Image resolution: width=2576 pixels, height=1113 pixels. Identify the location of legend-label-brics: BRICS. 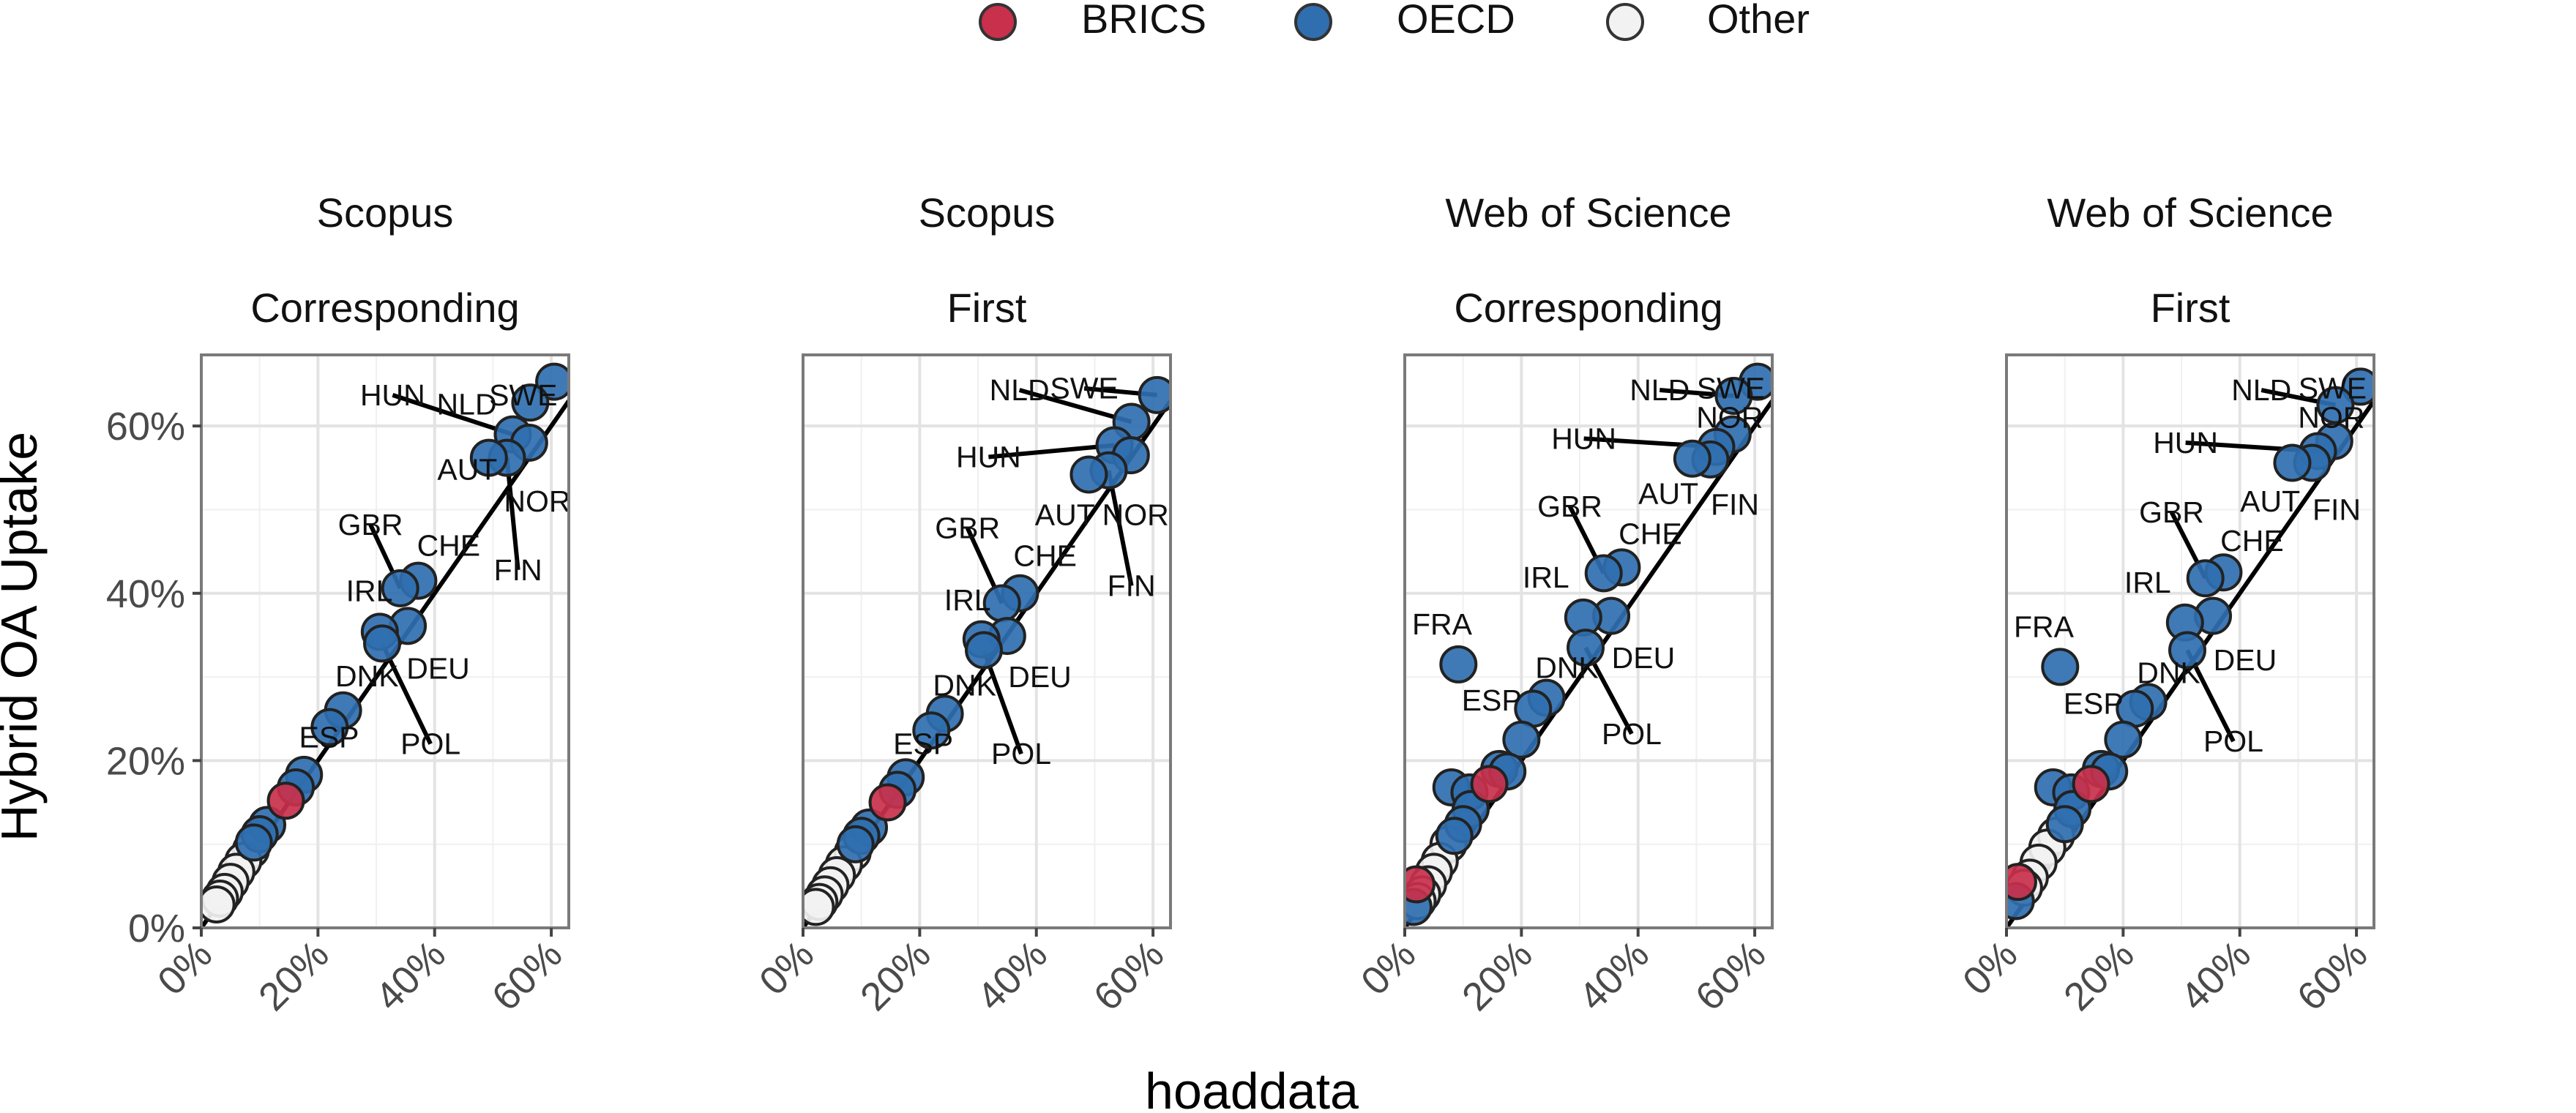
(1143, 21).